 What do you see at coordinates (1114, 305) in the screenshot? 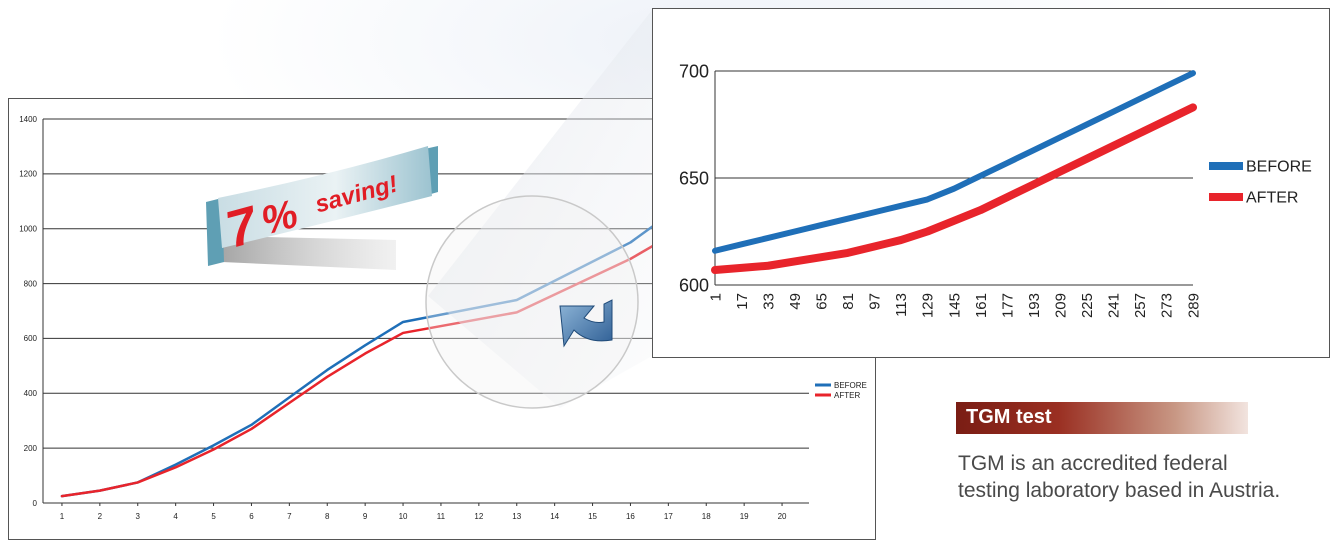
I see `x-tick-label: 241` at bounding box center [1114, 305].